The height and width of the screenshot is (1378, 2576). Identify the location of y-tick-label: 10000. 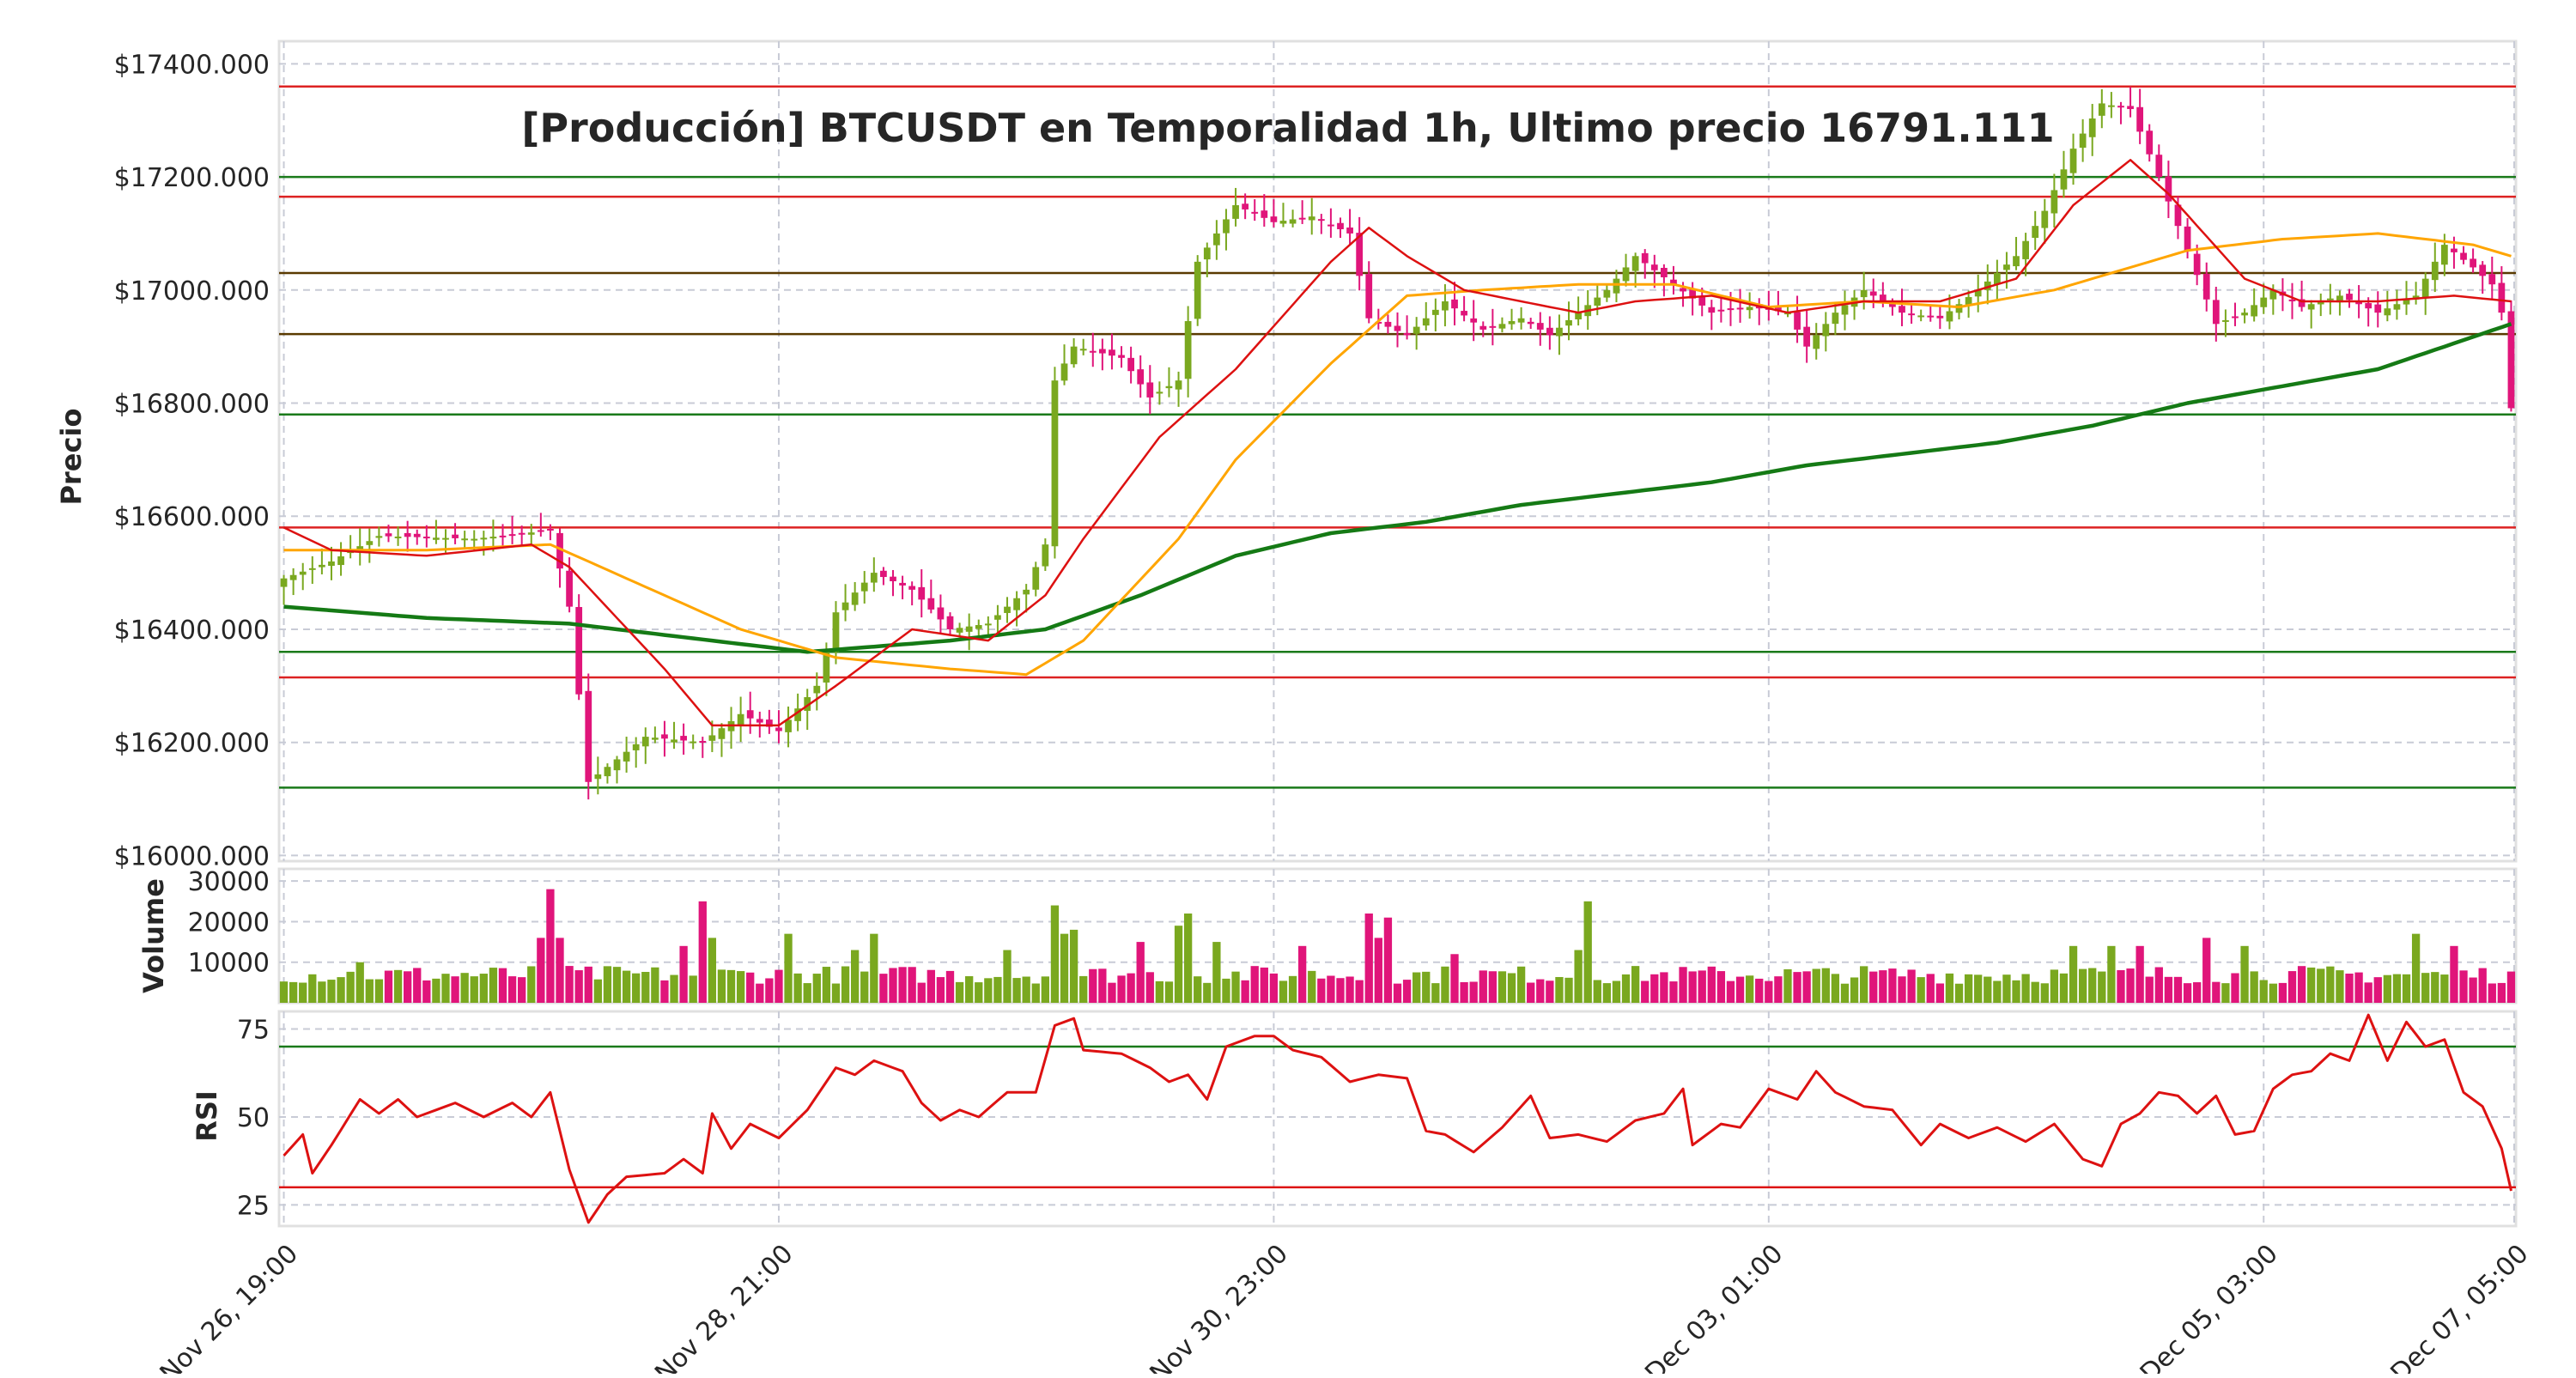
(229, 964).